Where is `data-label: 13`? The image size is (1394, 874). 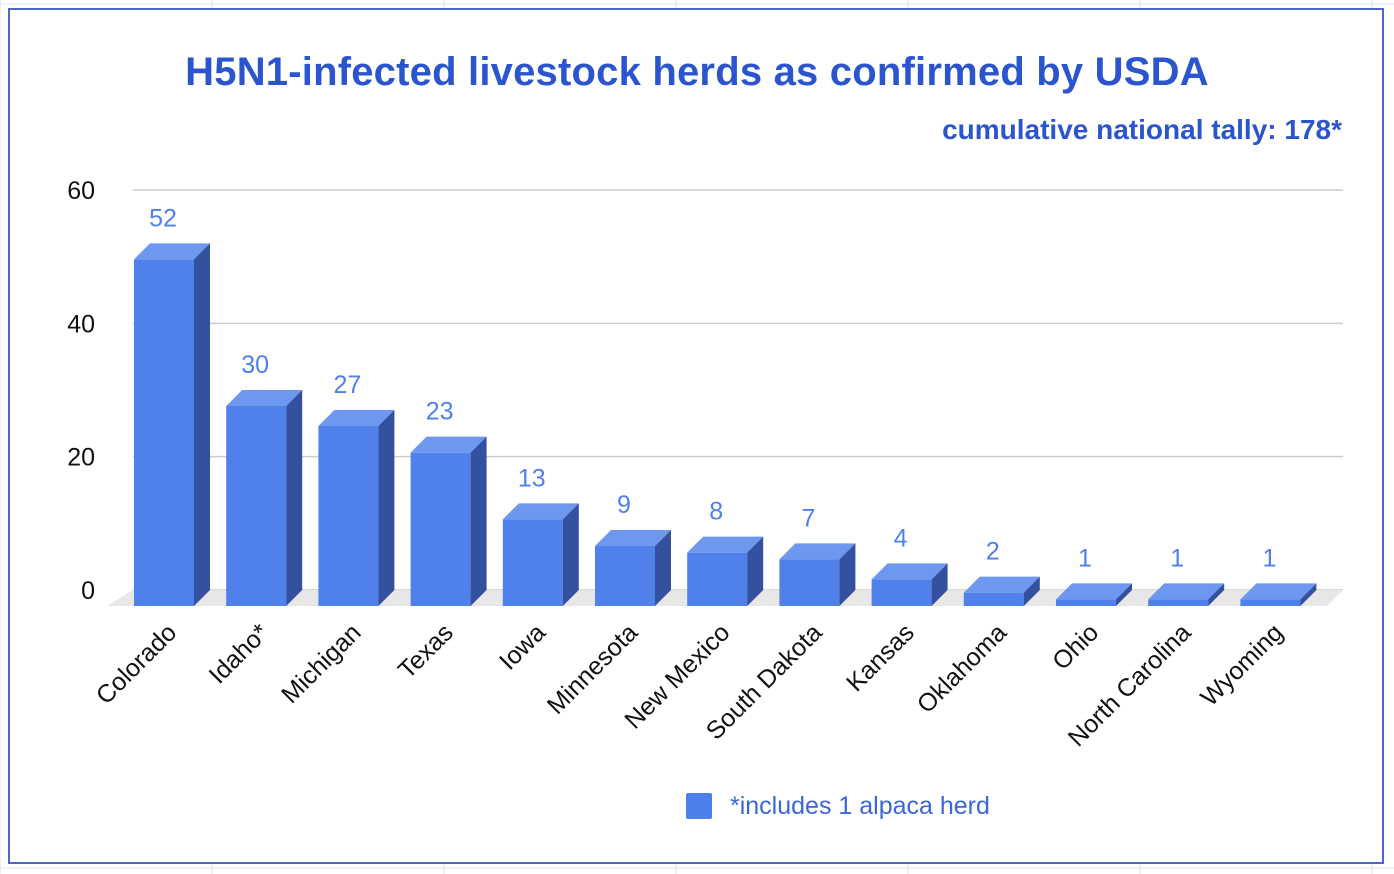 data-label: 13 is located at coordinates (532, 478).